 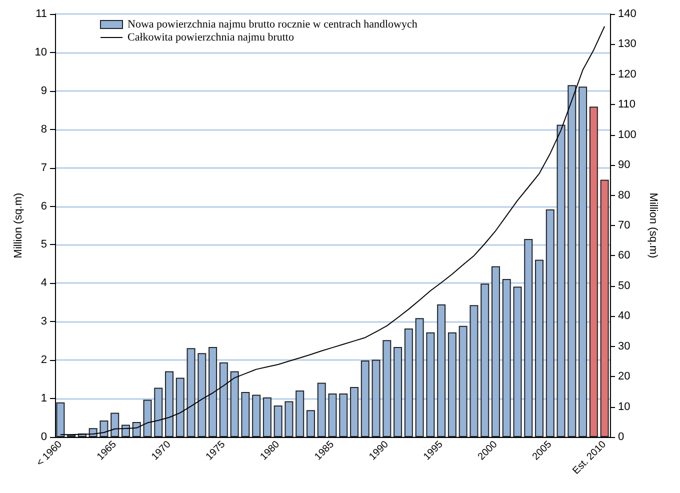 I want to click on y2-tick-label: 100, so click(x=627, y=134).